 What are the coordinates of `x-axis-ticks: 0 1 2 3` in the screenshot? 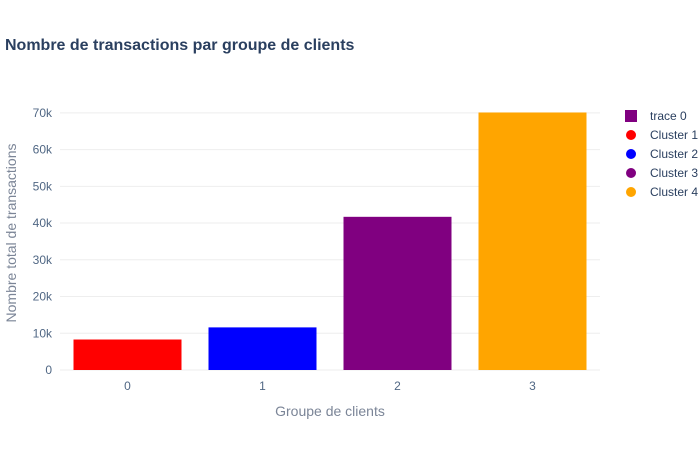 It's located at (330, 386).